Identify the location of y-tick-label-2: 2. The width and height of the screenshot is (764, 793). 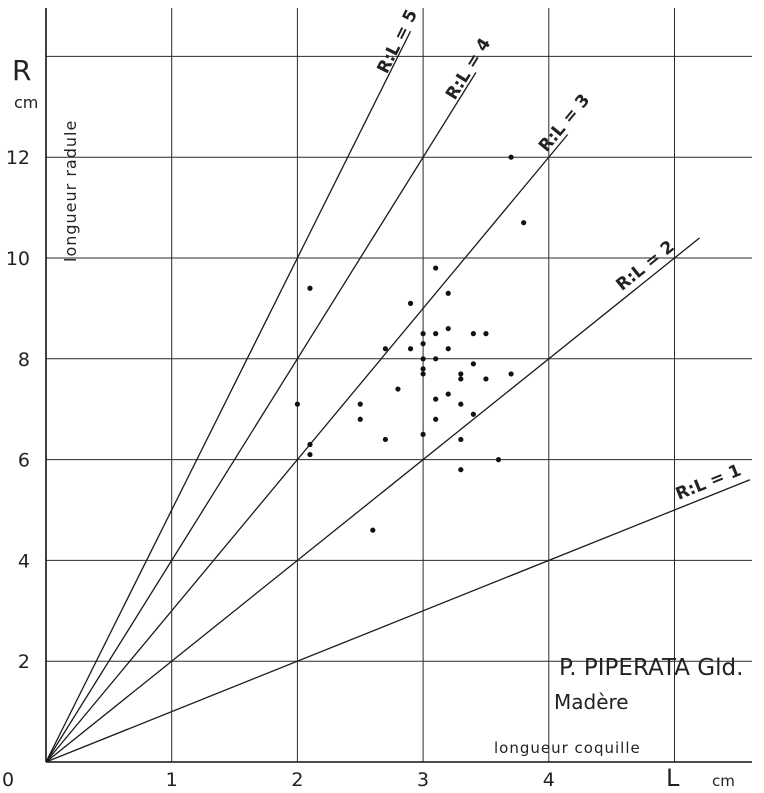
(24, 662).